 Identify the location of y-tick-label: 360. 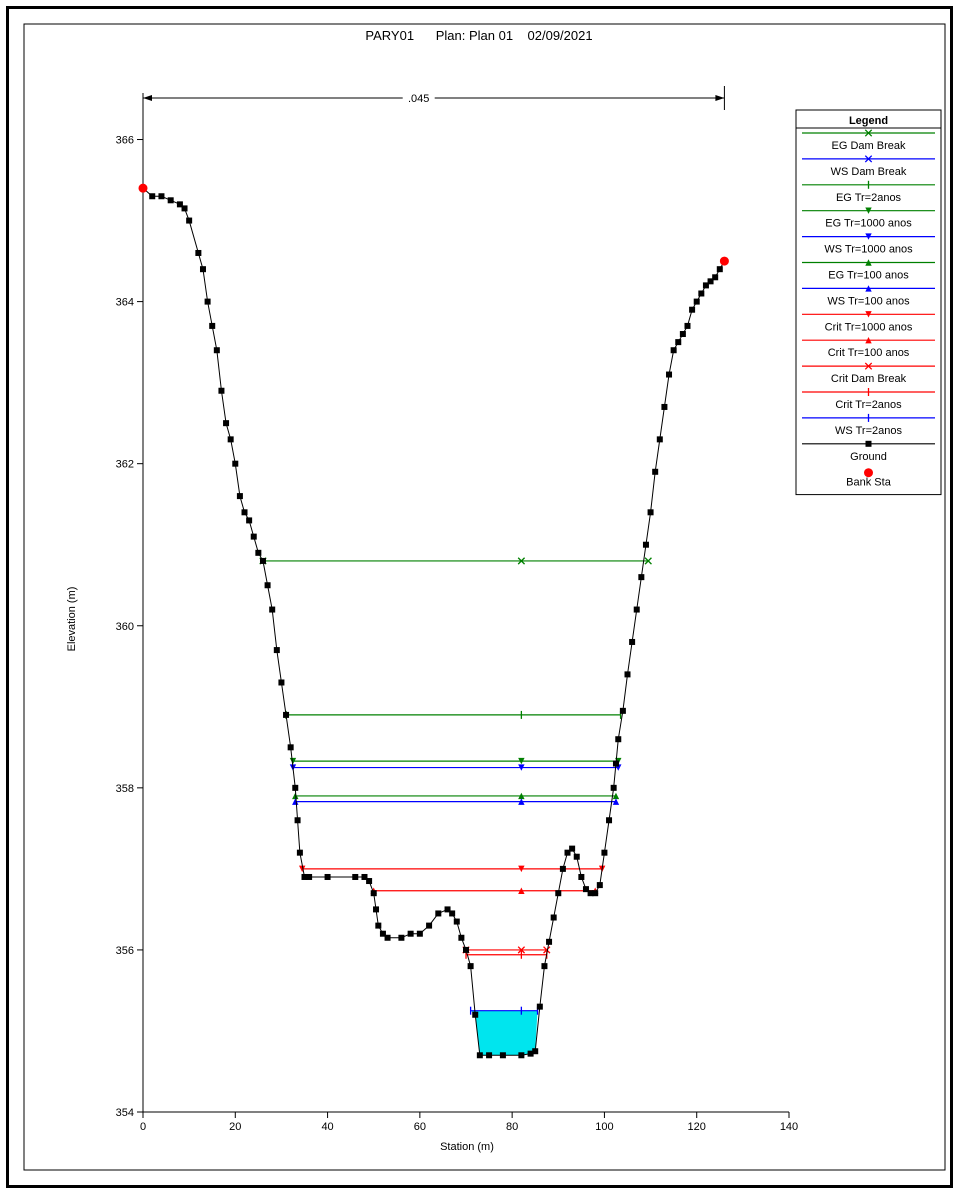
(125, 627).